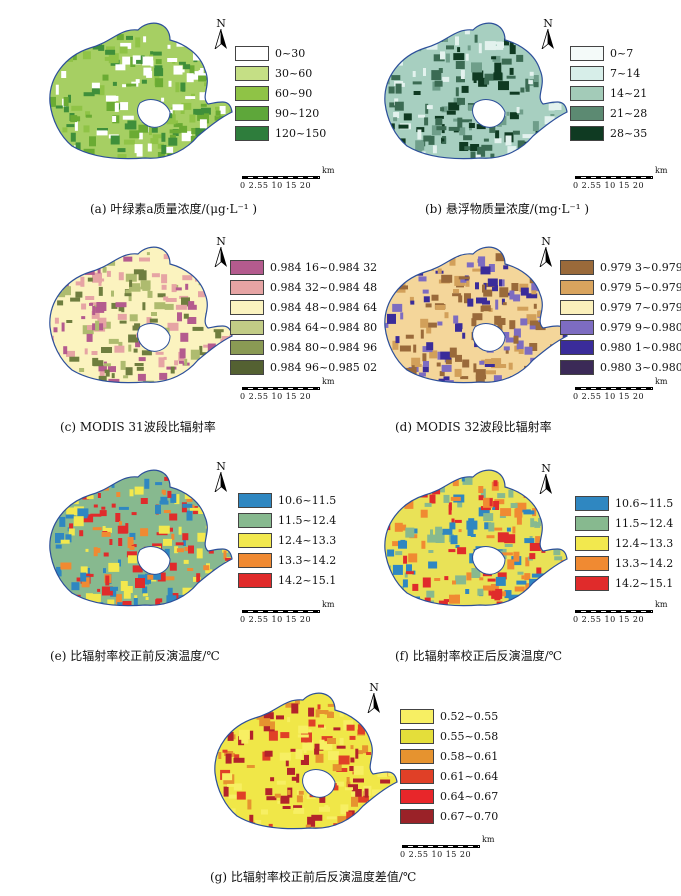  What do you see at coordinates (324, 327) in the screenshot?
I see `legend-label: 0.984 64~0.984 80` at bounding box center [324, 327].